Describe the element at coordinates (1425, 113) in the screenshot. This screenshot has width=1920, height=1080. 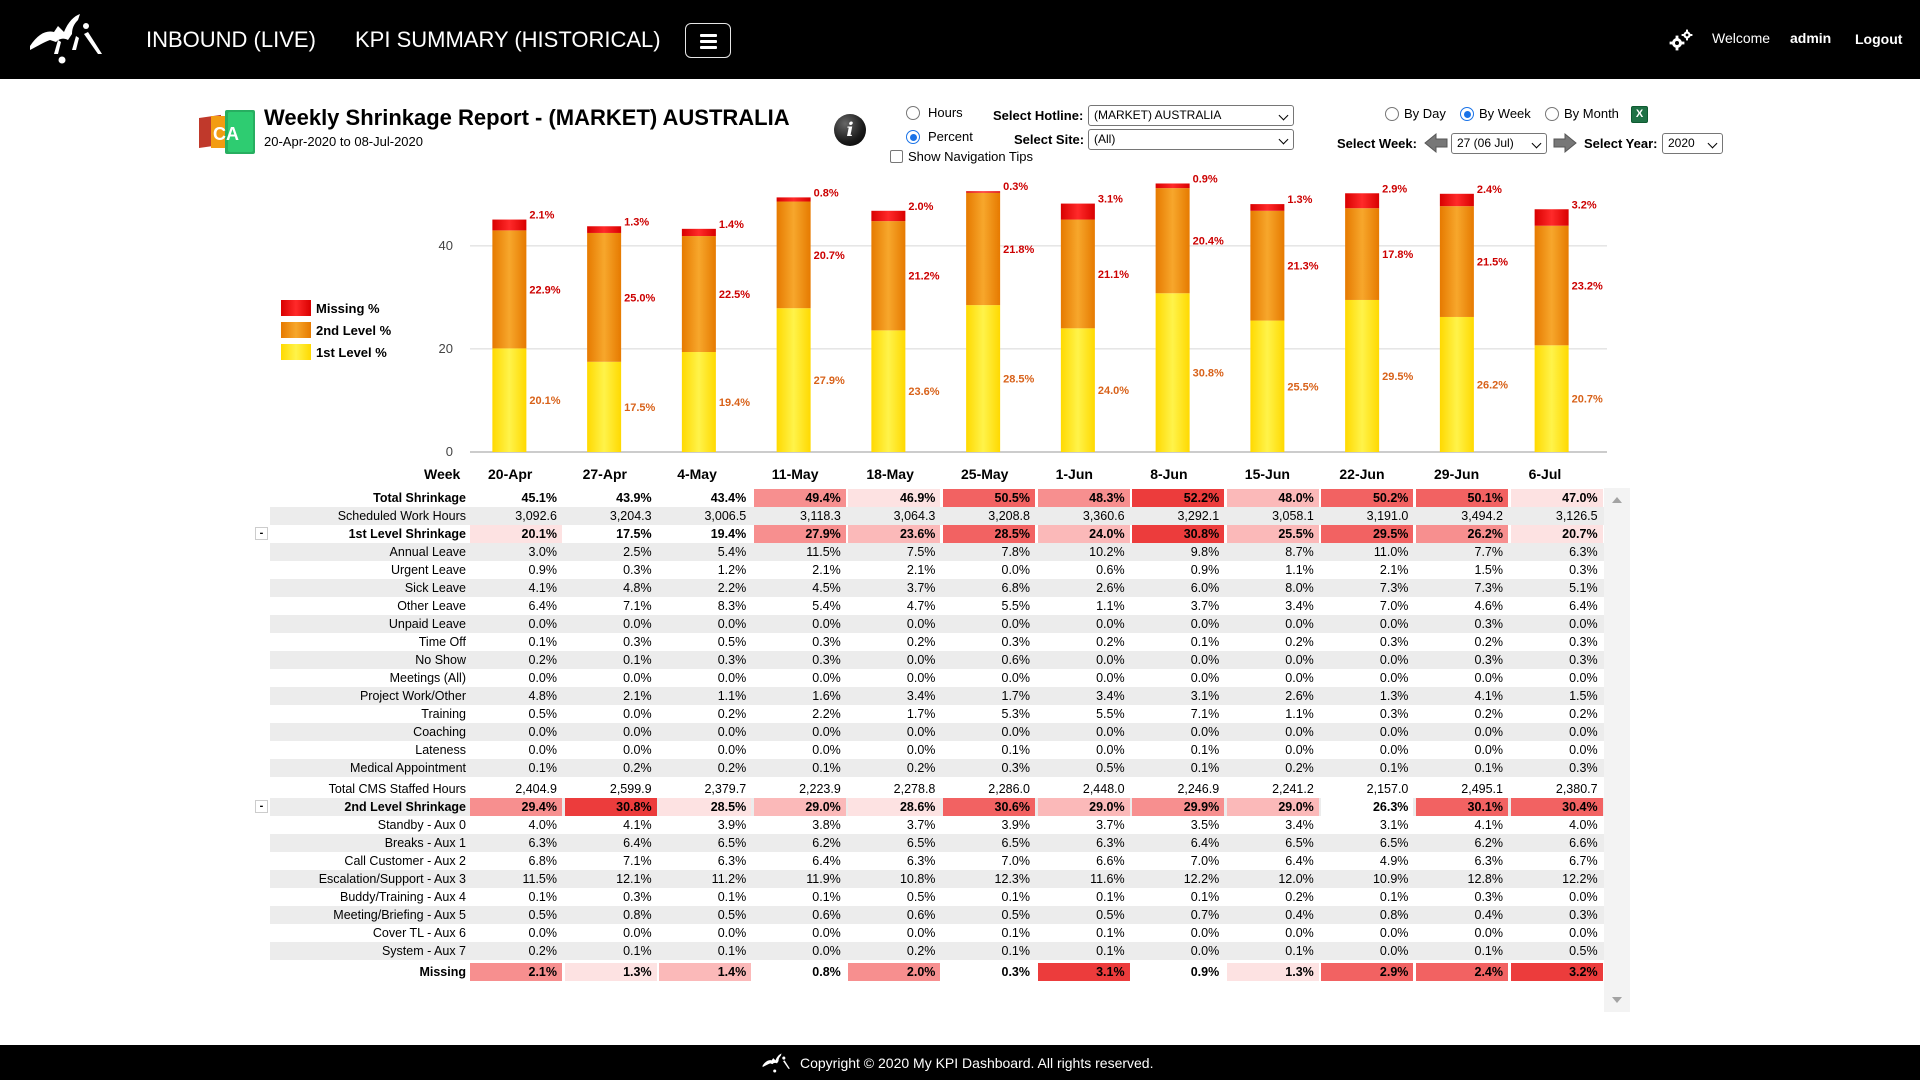
I see `by-day-label: By Day` at that location.